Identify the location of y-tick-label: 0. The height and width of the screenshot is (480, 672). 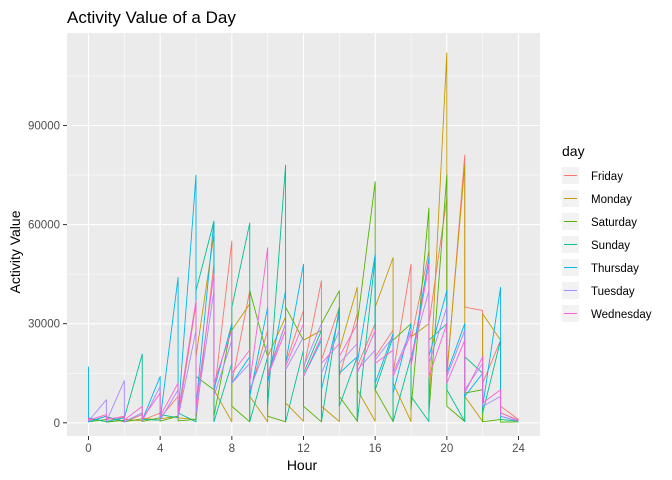
(57, 424).